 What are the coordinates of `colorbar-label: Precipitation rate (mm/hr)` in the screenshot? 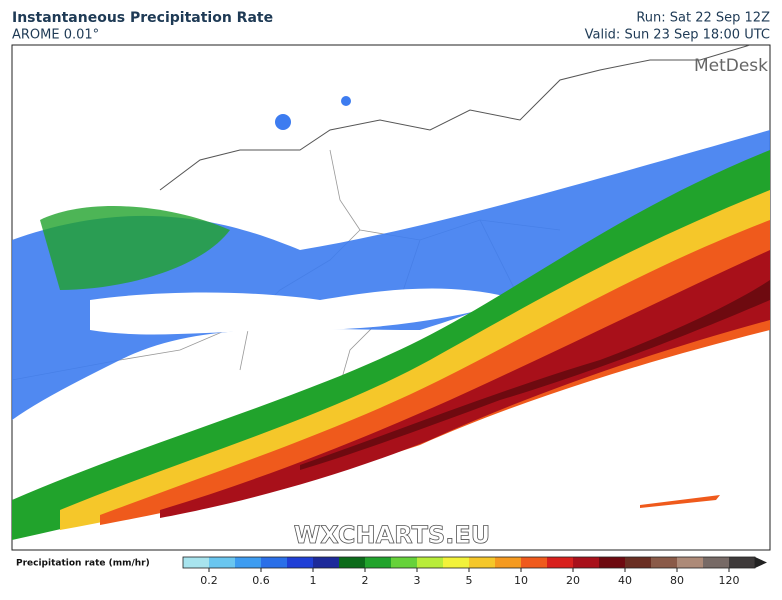 It's located at (83, 564).